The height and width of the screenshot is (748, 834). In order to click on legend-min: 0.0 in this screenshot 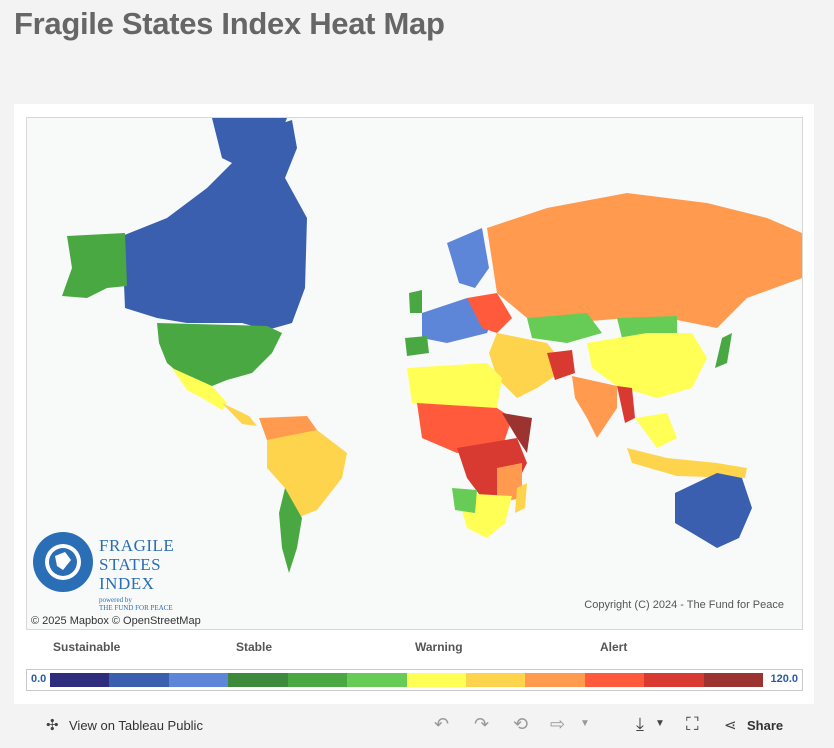, I will do `click(39, 679)`.